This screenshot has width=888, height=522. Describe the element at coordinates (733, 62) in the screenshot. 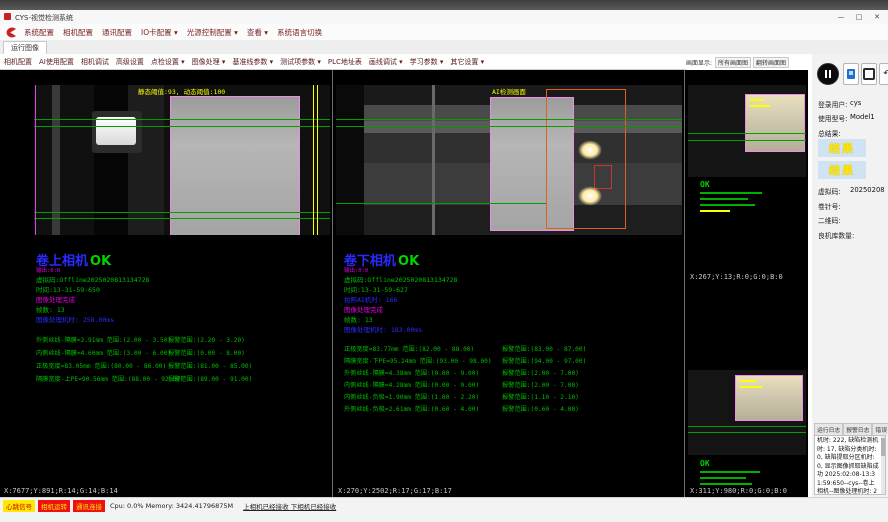

I see `view-display-tab: 所有画面图` at that location.